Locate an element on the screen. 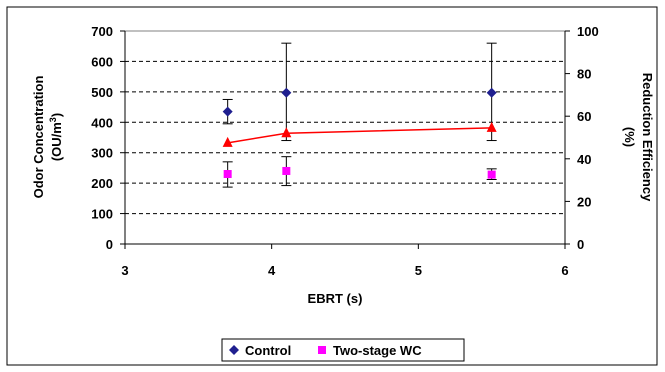  legend-box is located at coordinates (343, 350).